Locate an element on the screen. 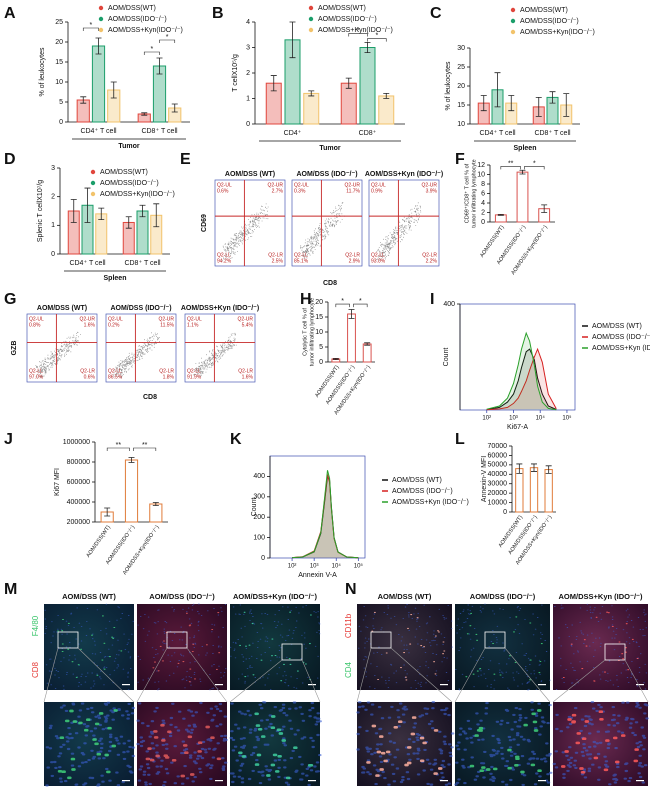 The width and height of the screenshot is (650, 787). x-tick-label: 10³ is located at coordinates (513, 419).